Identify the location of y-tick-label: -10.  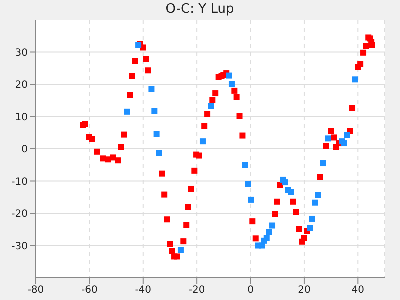
(20, 182).